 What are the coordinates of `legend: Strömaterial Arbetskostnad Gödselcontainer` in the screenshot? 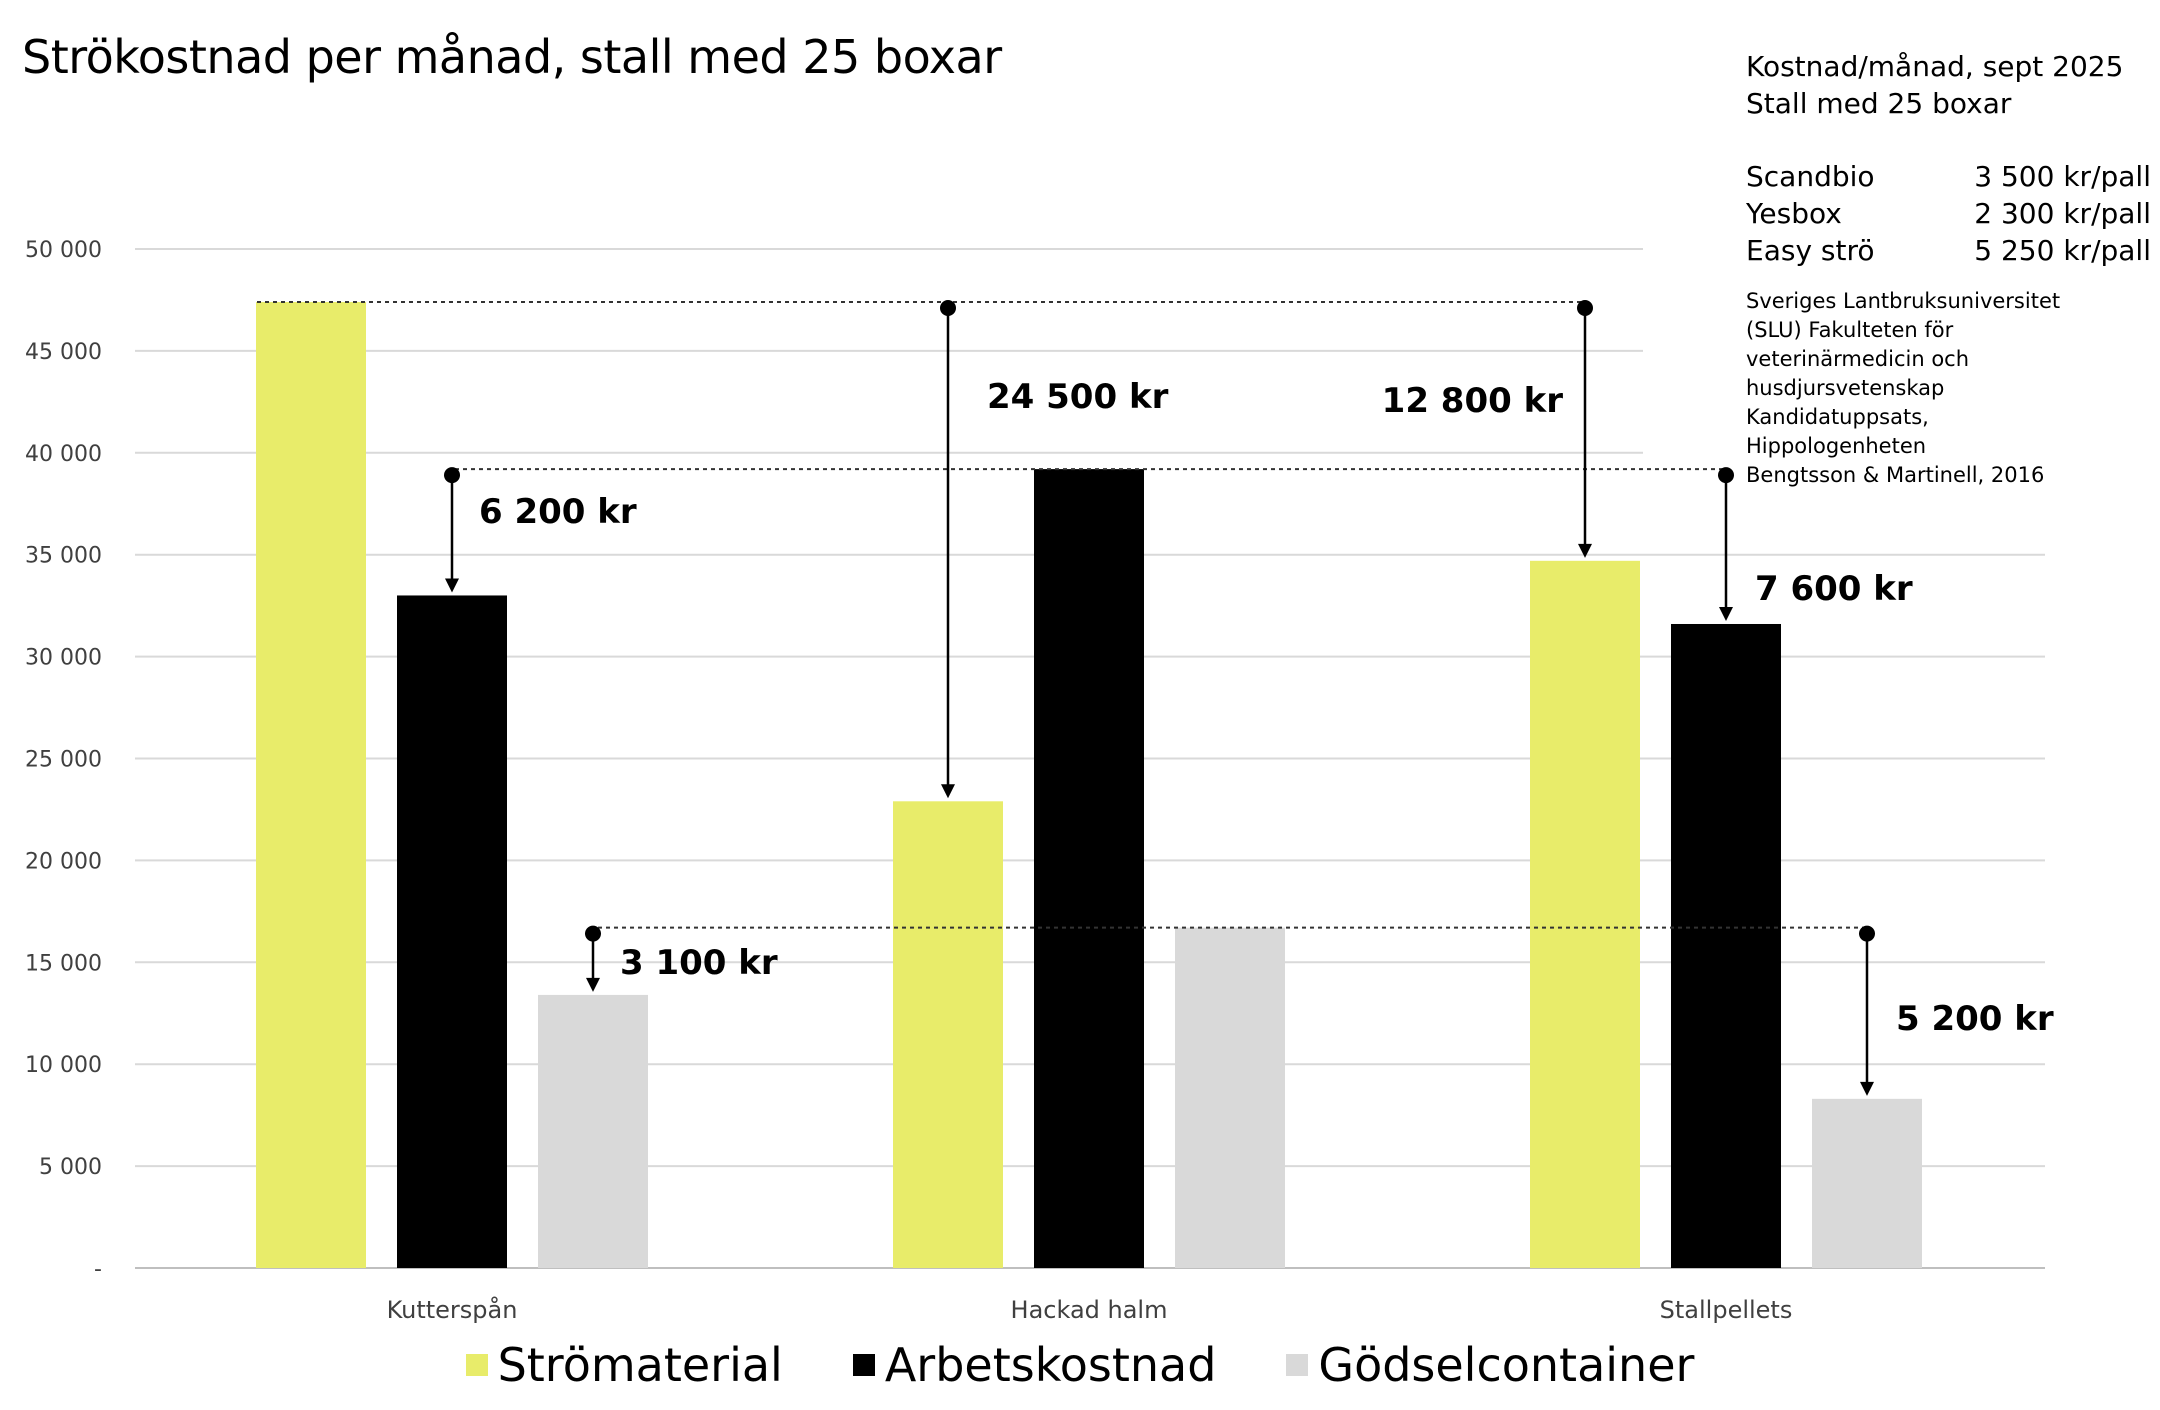 It's located at (1080, 1365).